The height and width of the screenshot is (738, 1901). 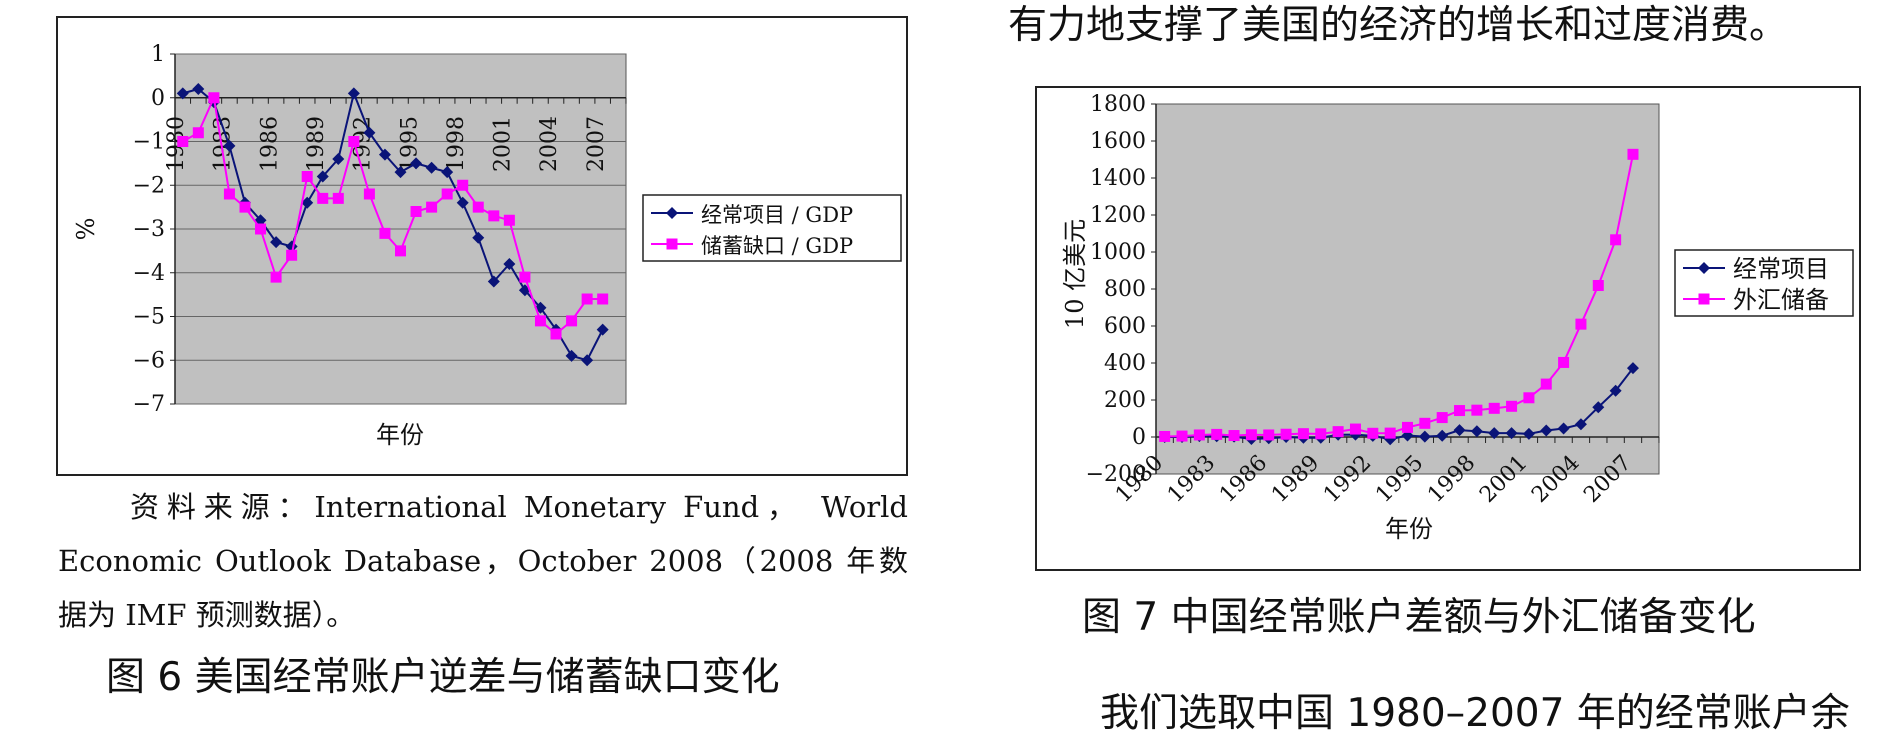 I want to click on source-line-3: 据为 IMF 预测数据）。, so click(x=207, y=615).